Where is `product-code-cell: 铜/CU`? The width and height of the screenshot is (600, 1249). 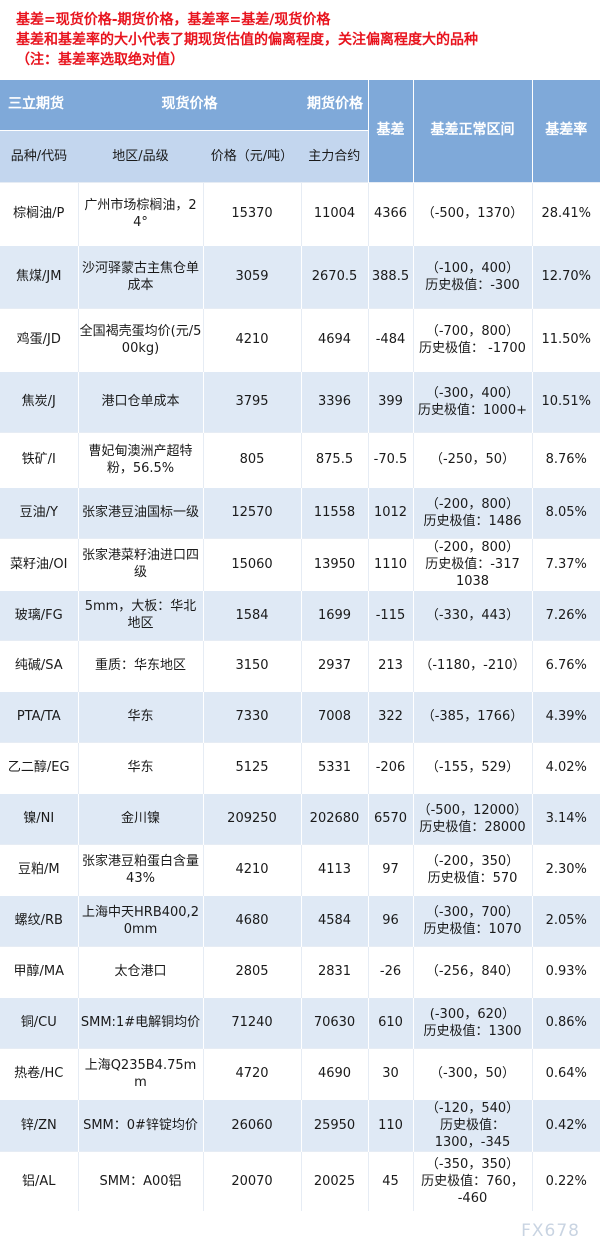
product-code-cell: 铜/CU is located at coordinates (39, 1022).